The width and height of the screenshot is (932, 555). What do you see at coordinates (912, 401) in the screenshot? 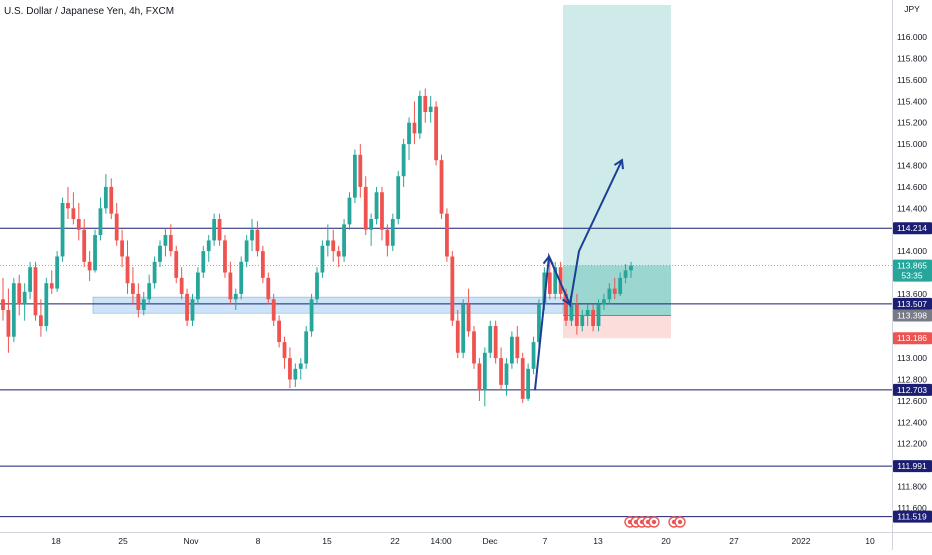
I see `price-tick-label: 112.600` at bounding box center [912, 401].